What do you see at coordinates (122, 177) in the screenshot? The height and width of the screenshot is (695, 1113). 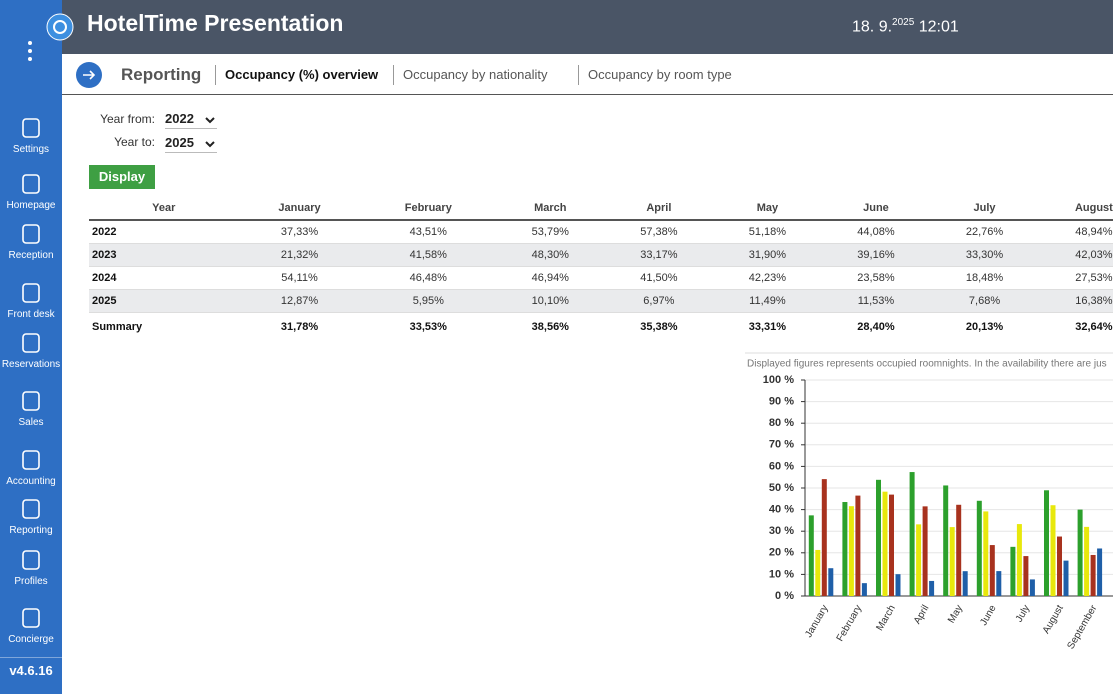 I see `display-button: Display` at bounding box center [122, 177].